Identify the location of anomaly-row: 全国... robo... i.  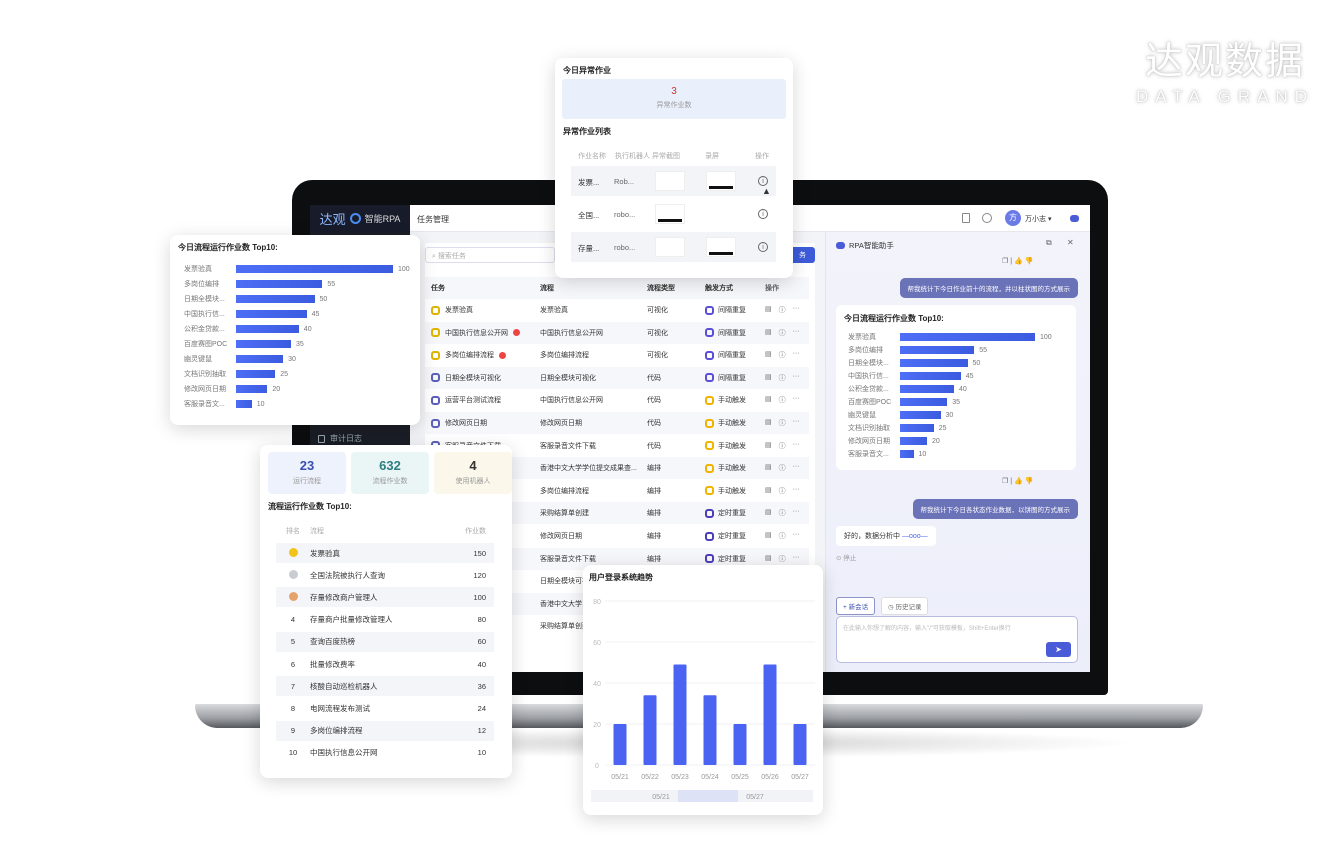
(673, 214).